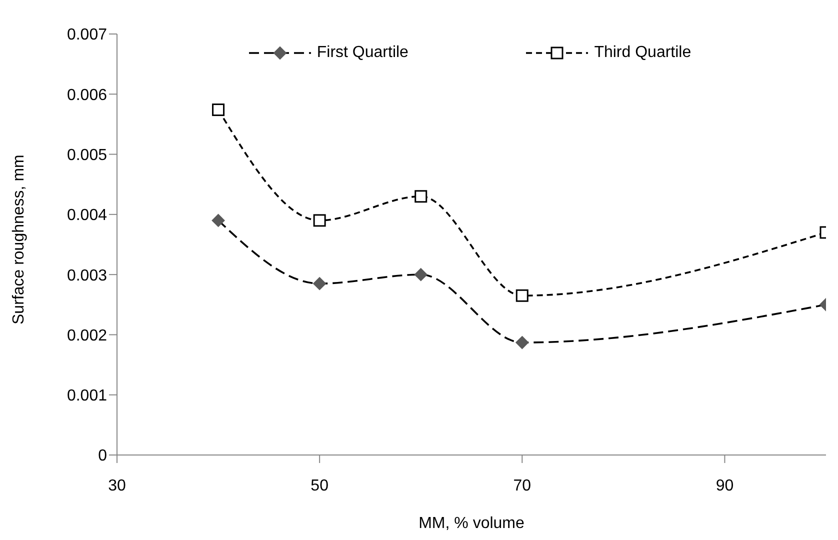 This screenshot has width=838, height=540. What do you see at coordinates (117, 485) in the screenshot?
I see `x-tick-label: 30` at bounding box center [117, 485].